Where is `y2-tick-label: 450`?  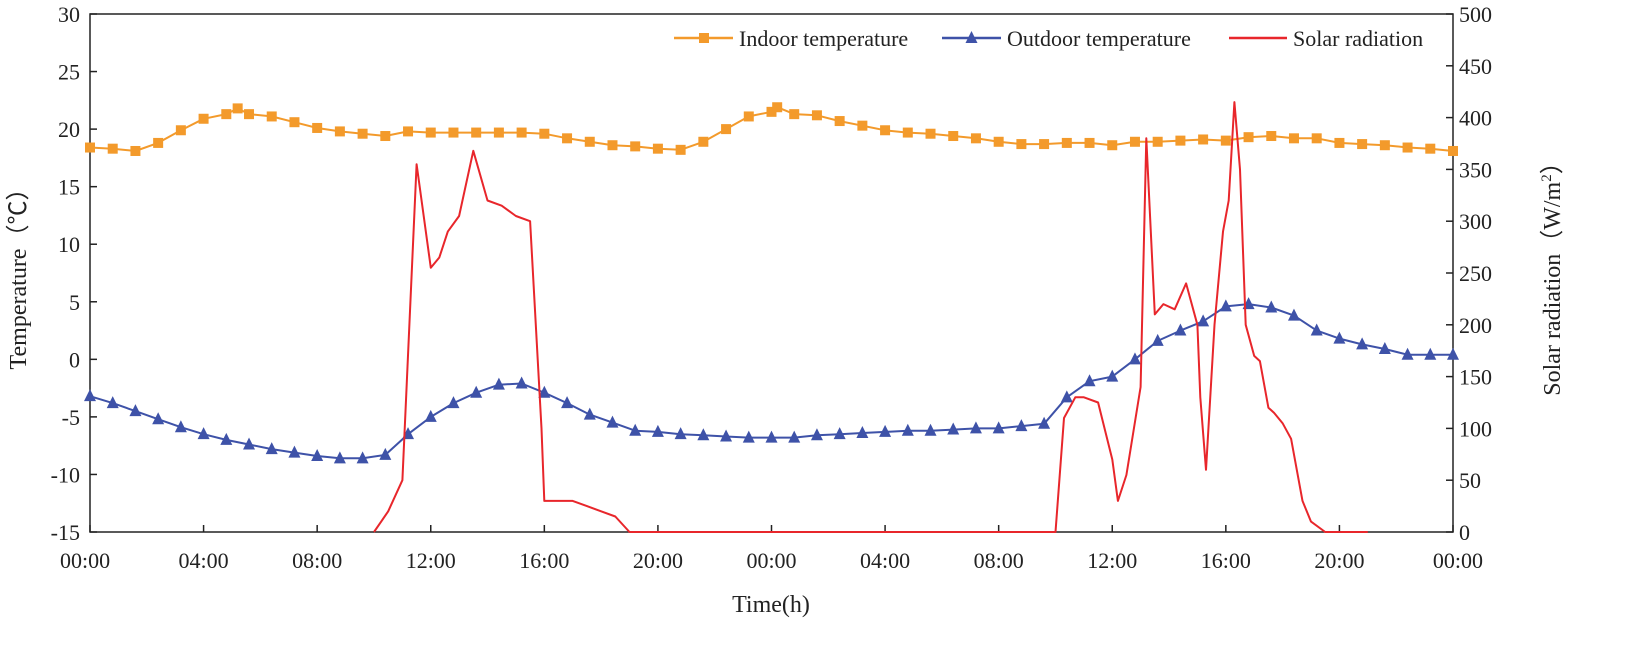 y2-tick-label: 450 is located at coordinates (1475, 66).